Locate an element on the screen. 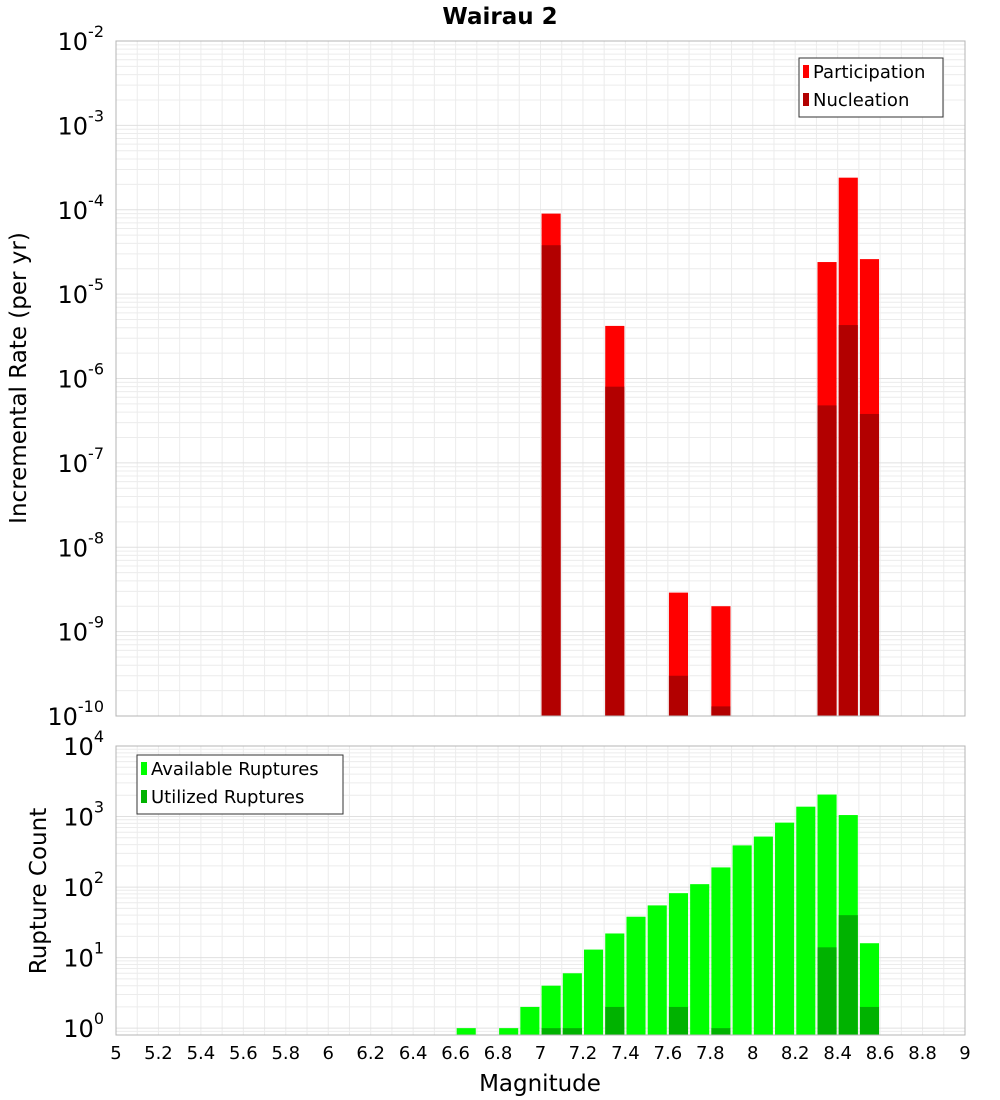 The image size is (1000, 1100). x-tick-label-15: 8 is located at coordinates (752, 1053).